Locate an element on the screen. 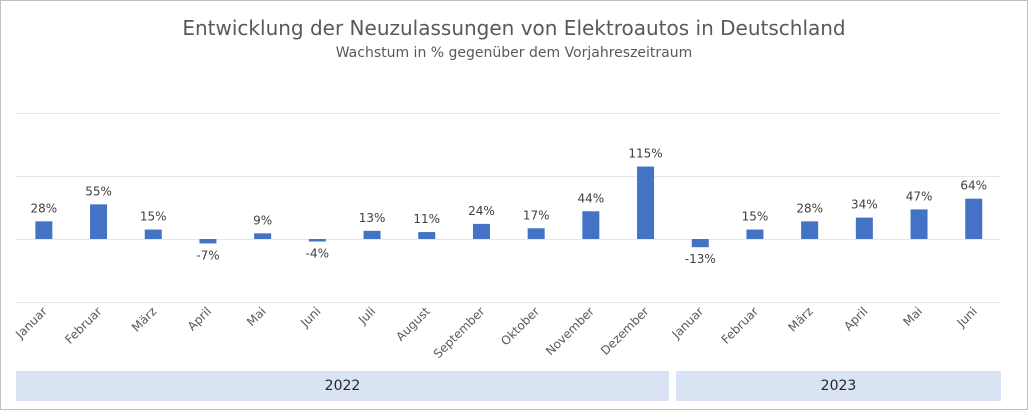  data-label: -13% is located at coordinates (700, 259).